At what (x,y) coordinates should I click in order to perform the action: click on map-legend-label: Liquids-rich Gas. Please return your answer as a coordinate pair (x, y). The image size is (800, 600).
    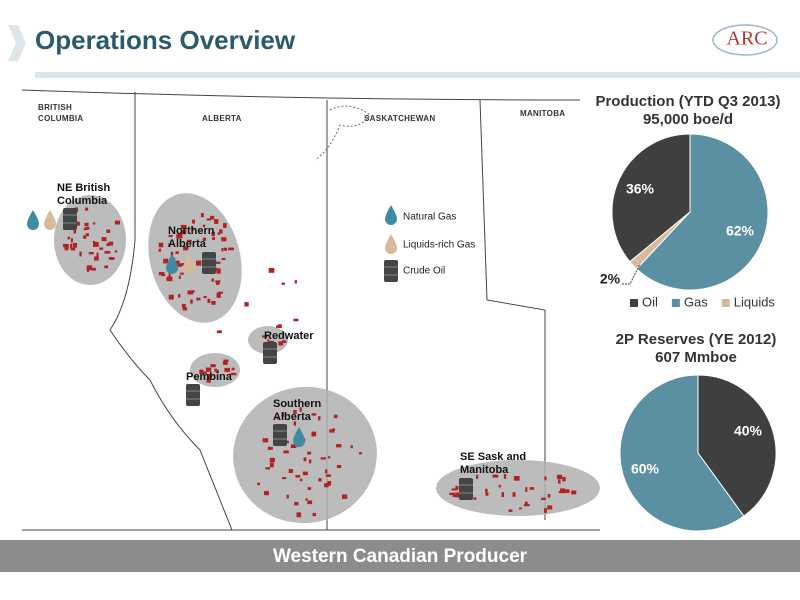
    Looking at the image, I should click on (439, 245).